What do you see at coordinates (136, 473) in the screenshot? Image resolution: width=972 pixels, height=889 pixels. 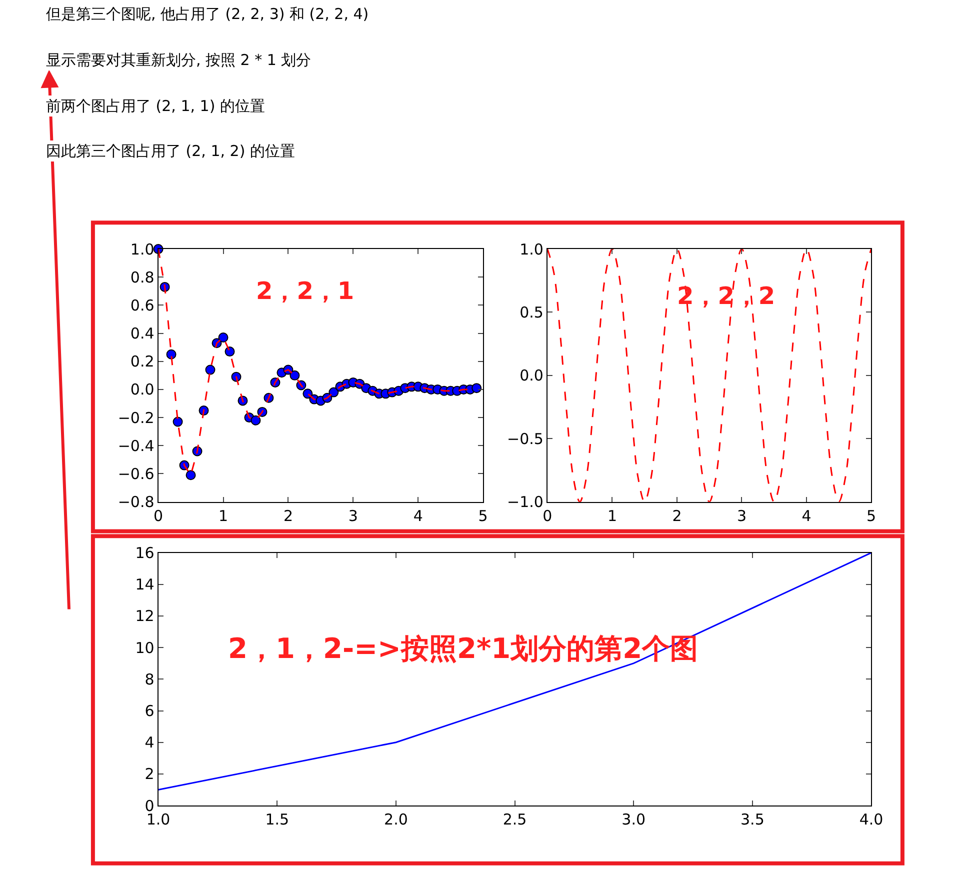 I see `y-tick-label: −0.6` at bounding box center [136, 473].